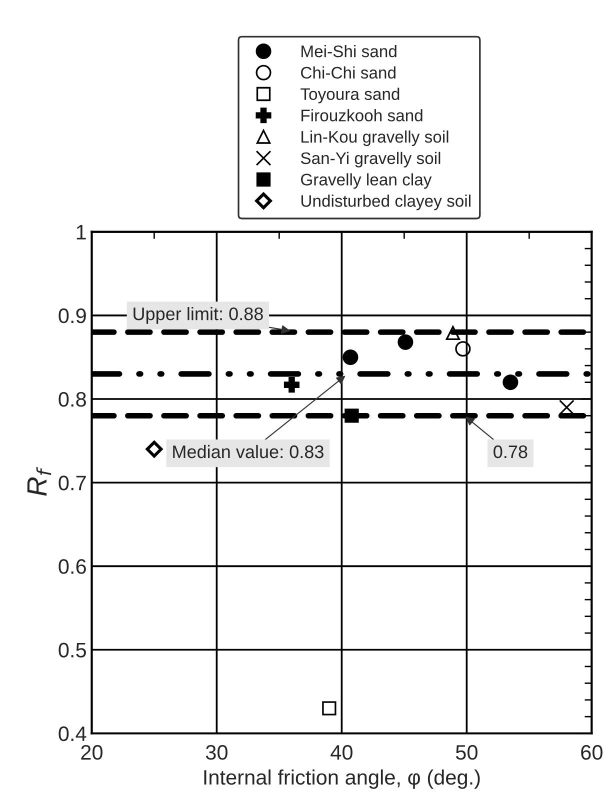  What do you see at coordinates (39, 481) in the screenshot?
I see `y-axis-title: R$_{f}$` at bounding box center [39, 481].